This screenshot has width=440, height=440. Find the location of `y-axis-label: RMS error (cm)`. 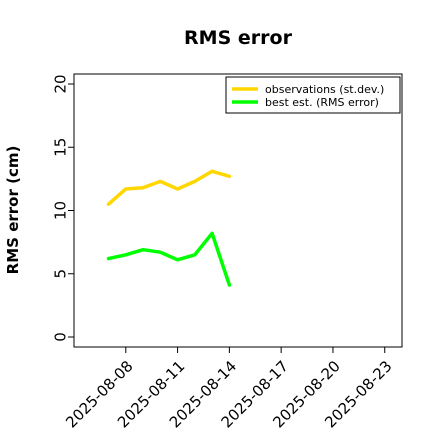

y-axis-label: RMS error (cm) is located at coordinates (13, 210).